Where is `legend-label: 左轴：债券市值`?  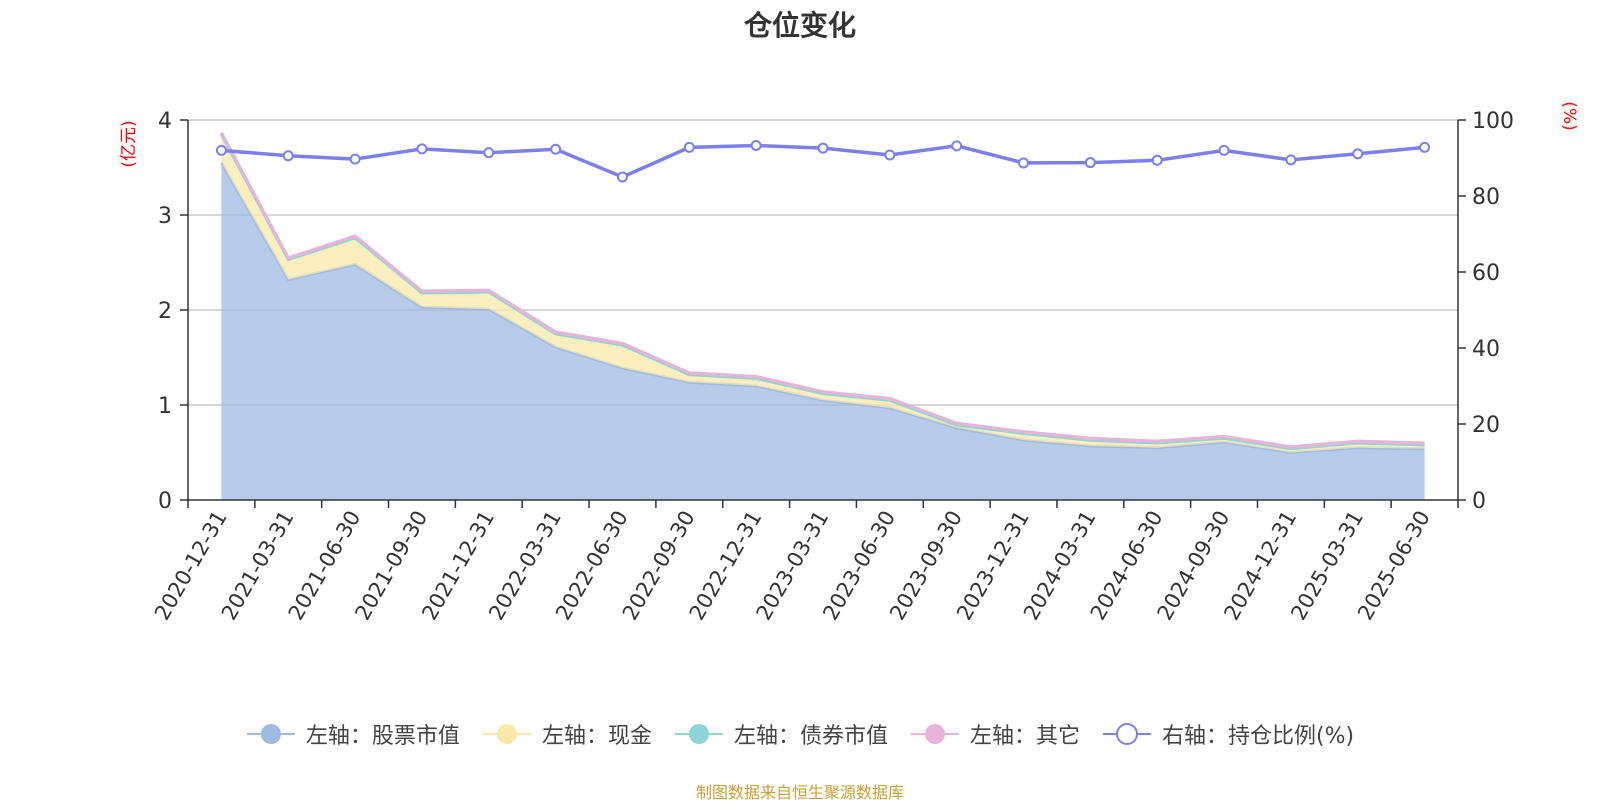
legend-label: 左轴：债券市值 is located at coordinates (810, 736).